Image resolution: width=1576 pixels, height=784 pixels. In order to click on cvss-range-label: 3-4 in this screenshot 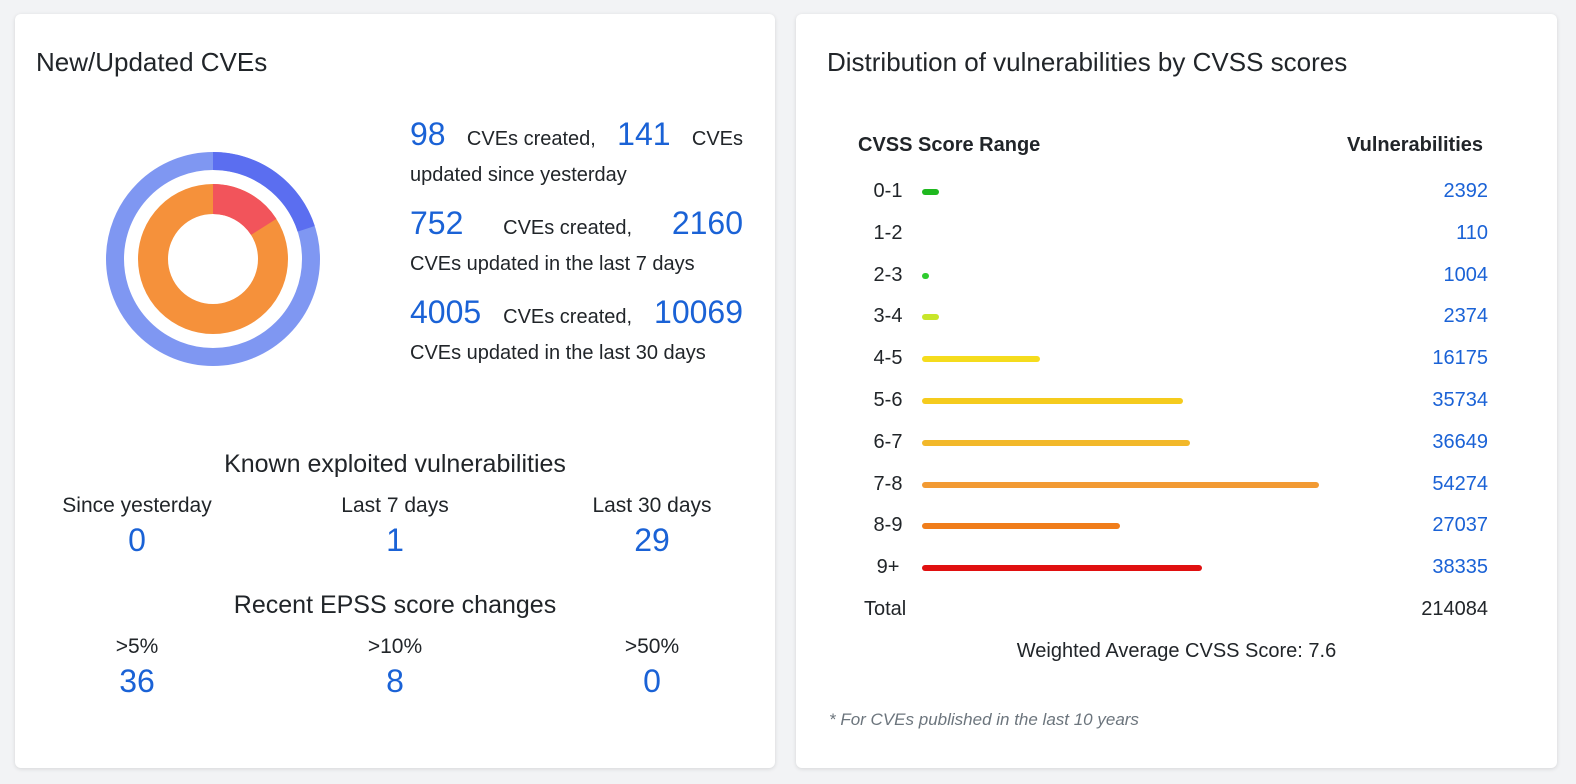, I will do `click(888, 316)`.